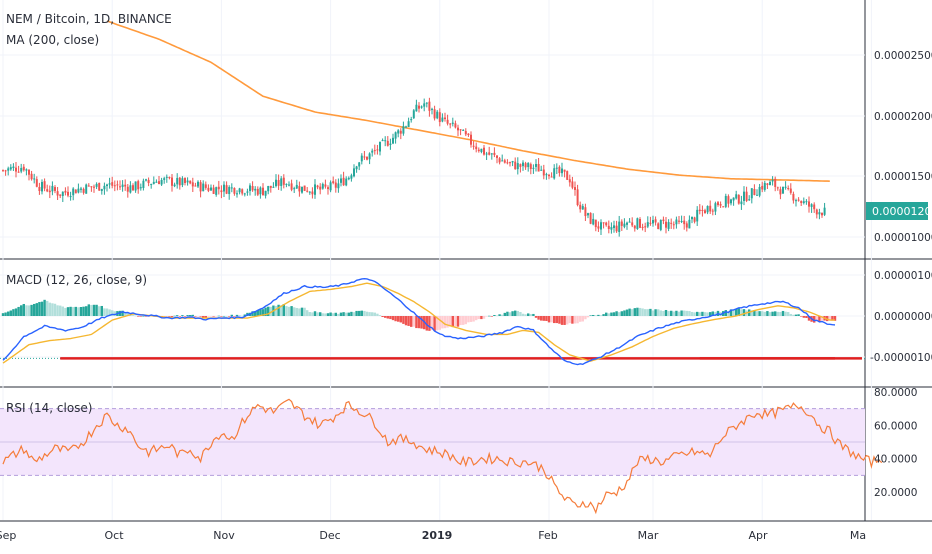 This screenshot has height=554, width=932. Describe the element at coordinates (419, 321) in the screenshot. I see `macd-line` at that location.